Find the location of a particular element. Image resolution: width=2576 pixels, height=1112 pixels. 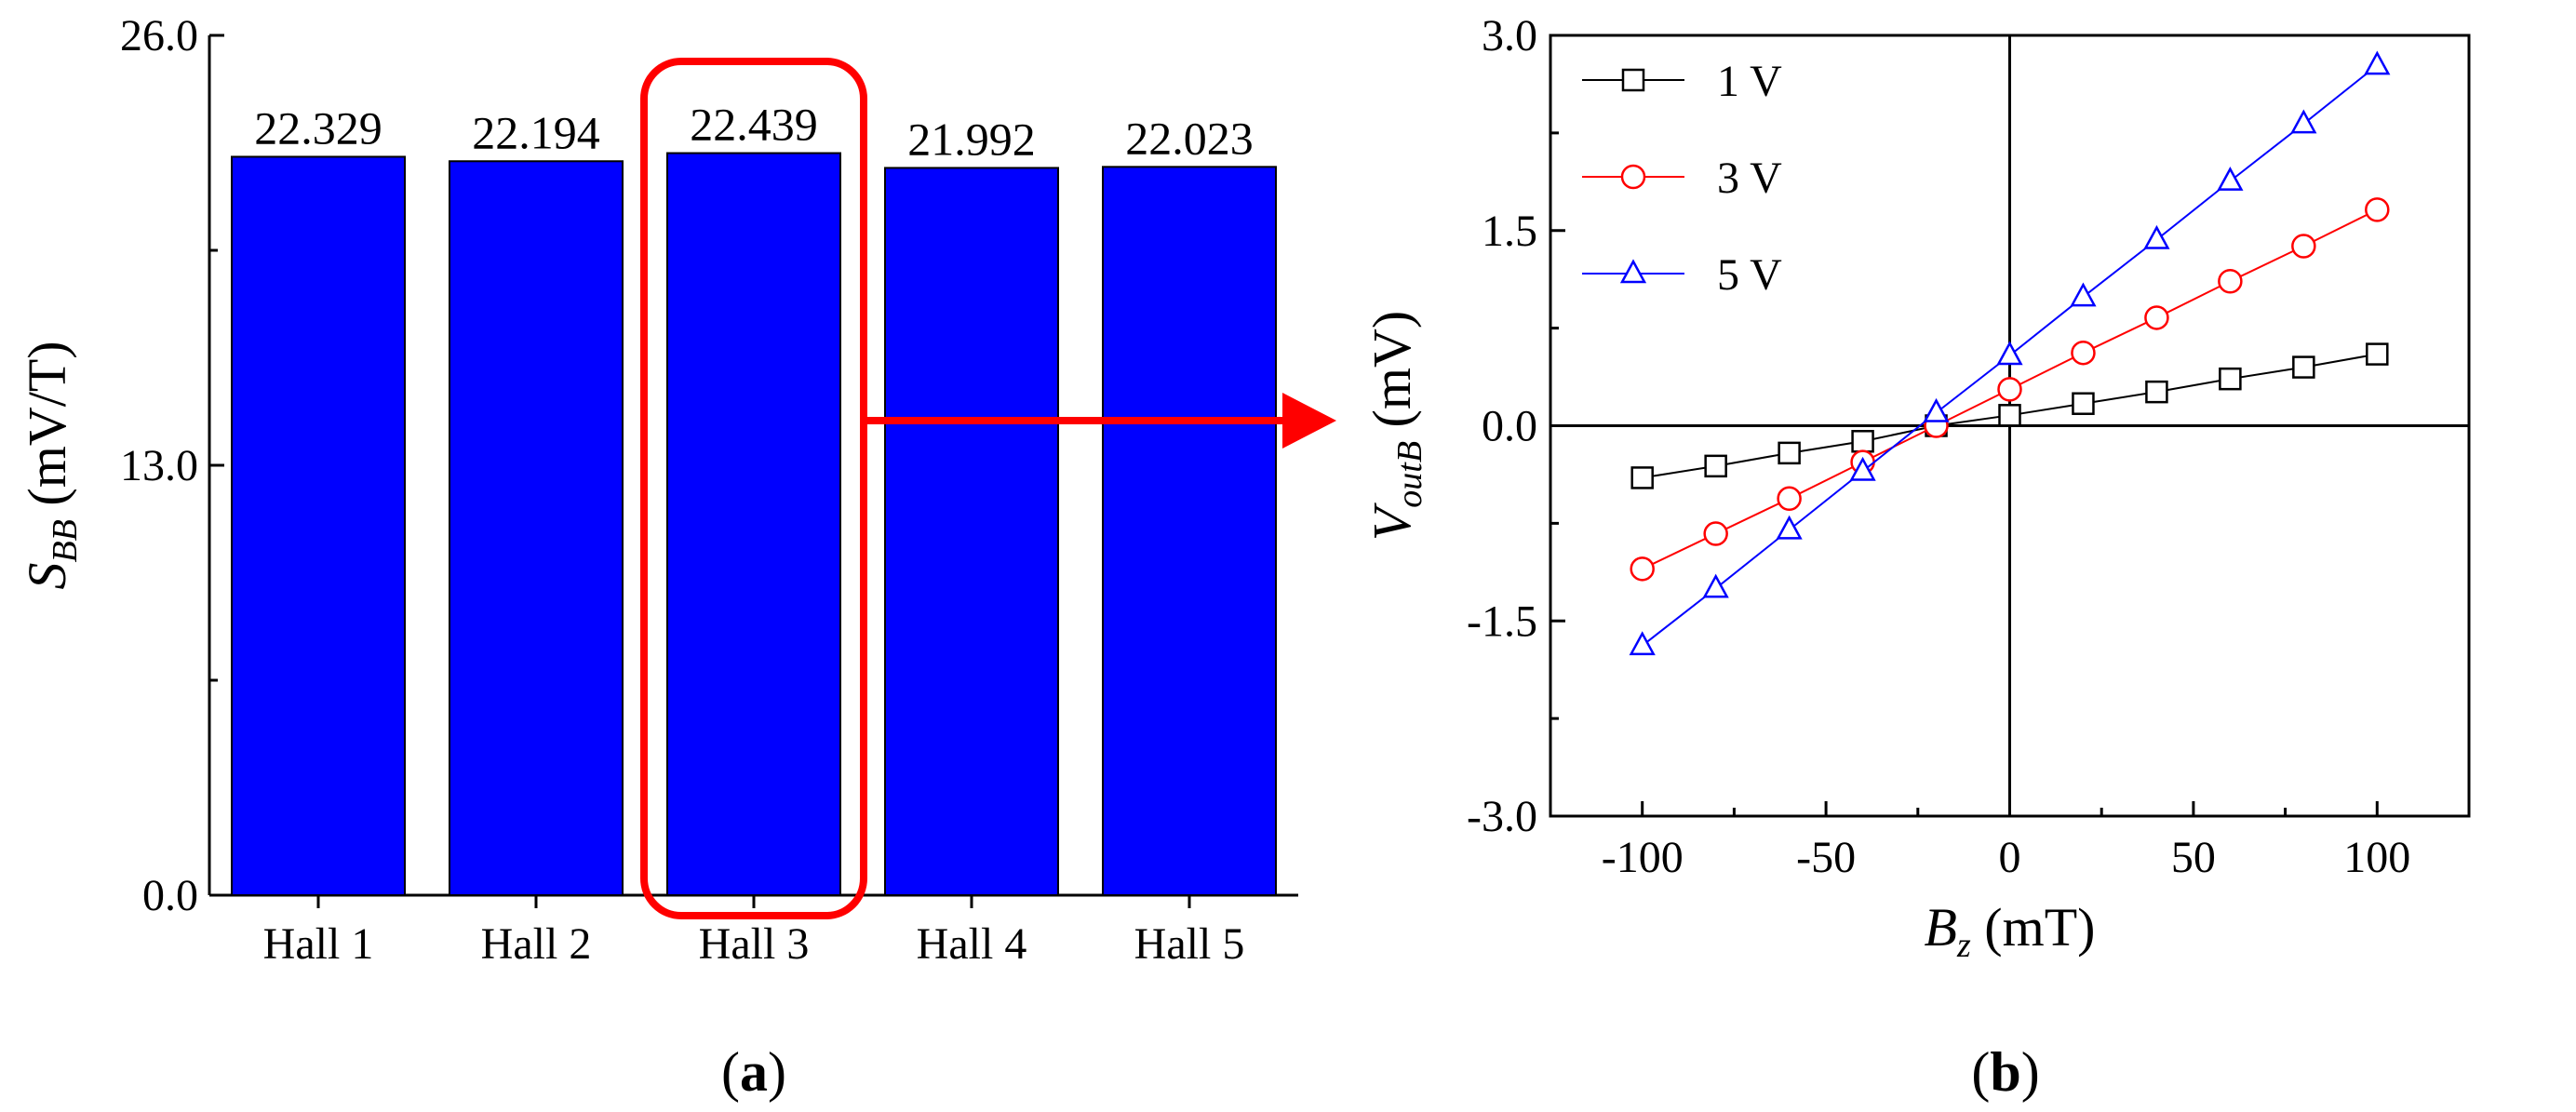

x-tick-label: 100 is located at coordinates (2376, 857).